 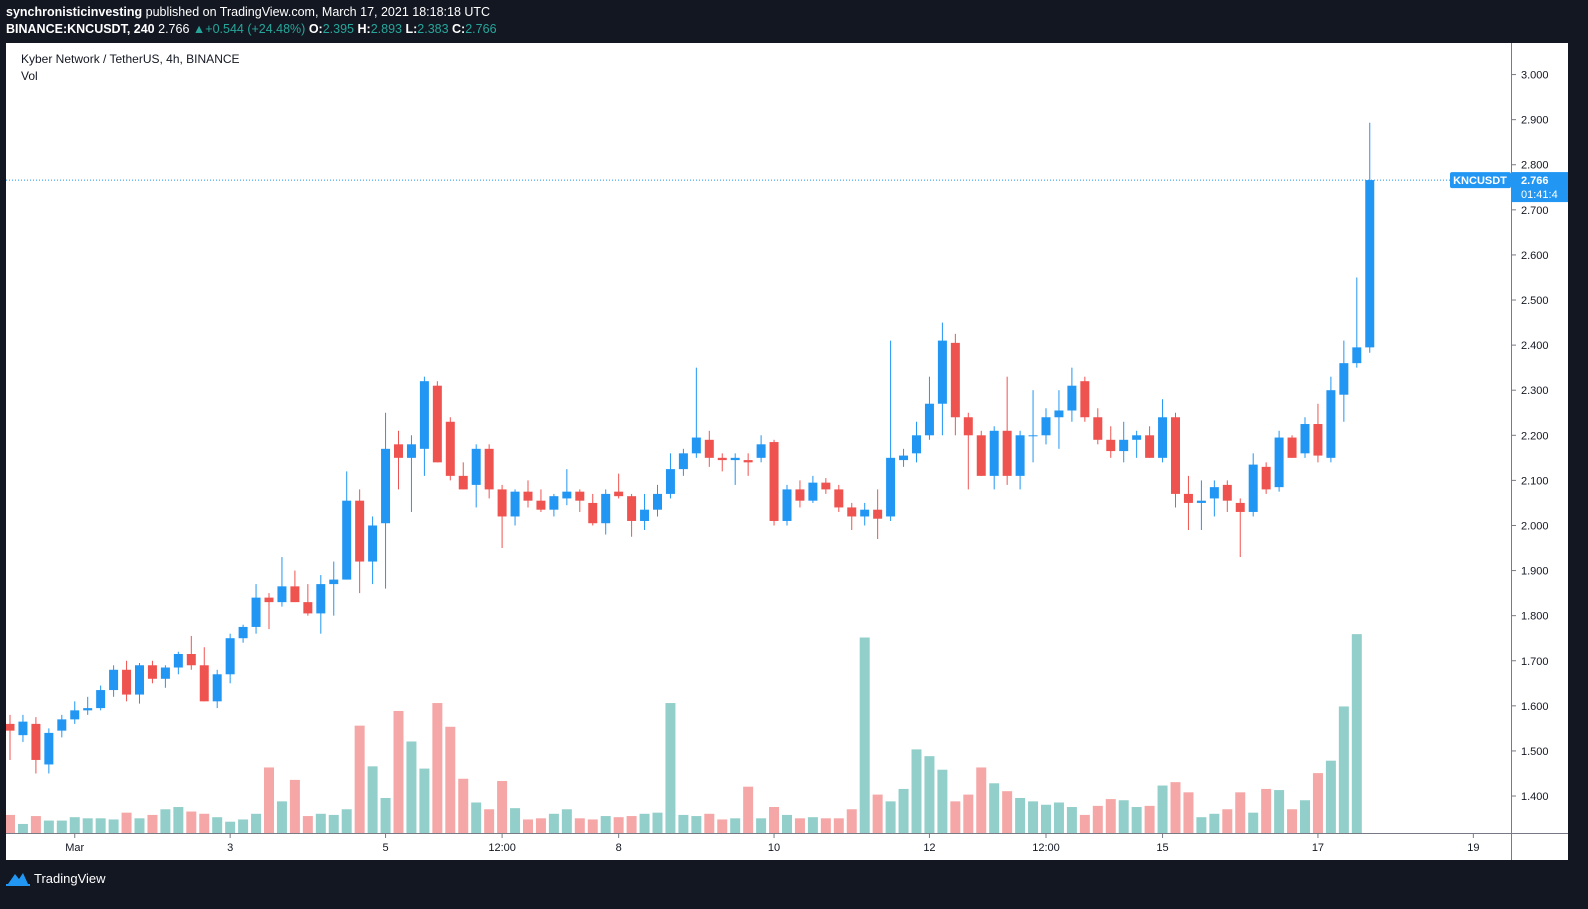 What do you see at coordinates (433, 29) in the screenshot?
I see `low-value: 2.383` at bounding box center [433, 29].